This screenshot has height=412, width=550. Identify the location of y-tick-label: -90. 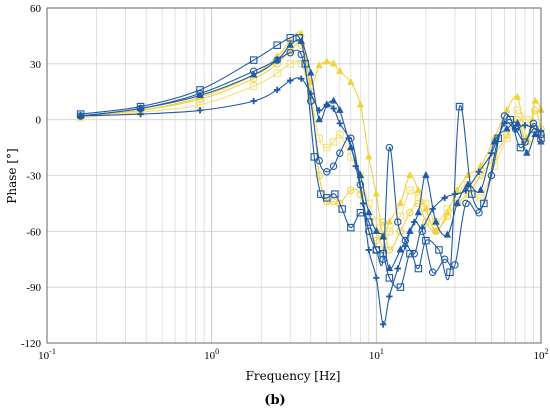
(33, 288).